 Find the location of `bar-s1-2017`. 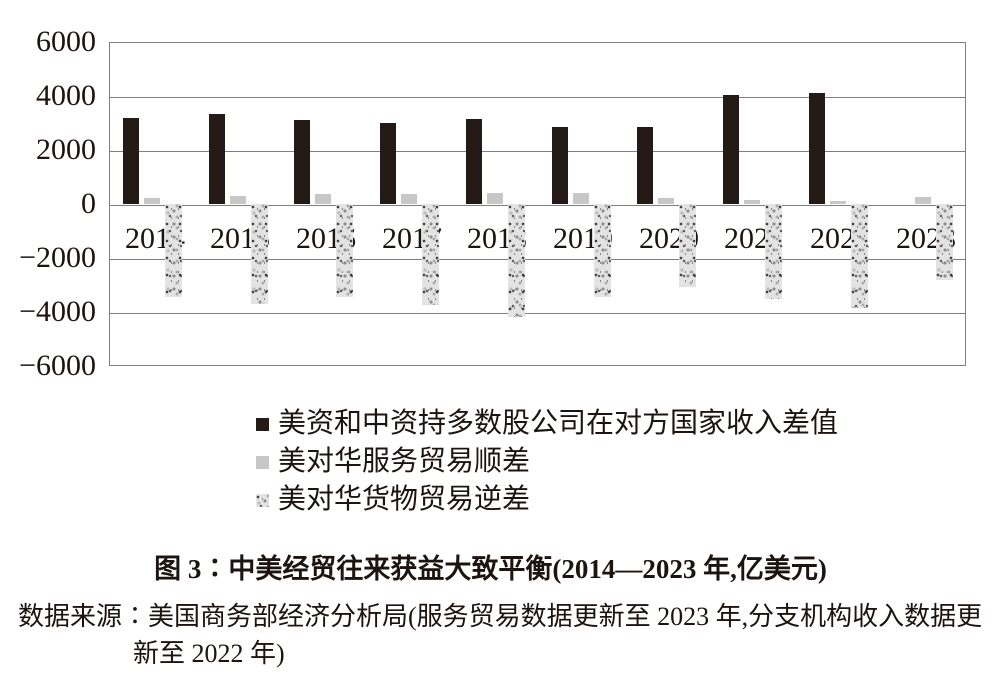

bar-s1-2017 is located at coordinates (409, 199).